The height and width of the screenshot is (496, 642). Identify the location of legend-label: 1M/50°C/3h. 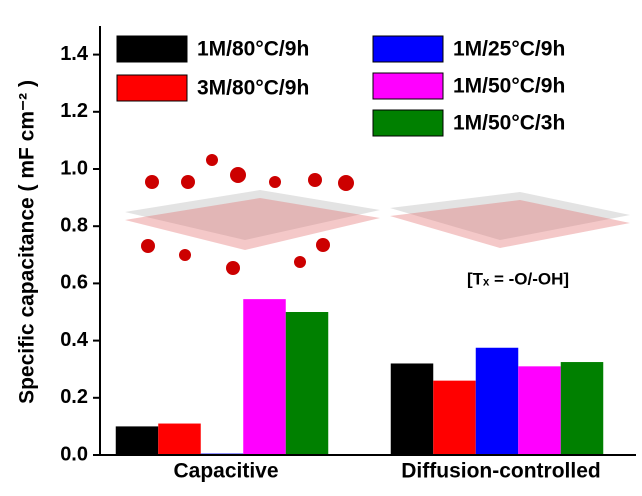
(509, 123).